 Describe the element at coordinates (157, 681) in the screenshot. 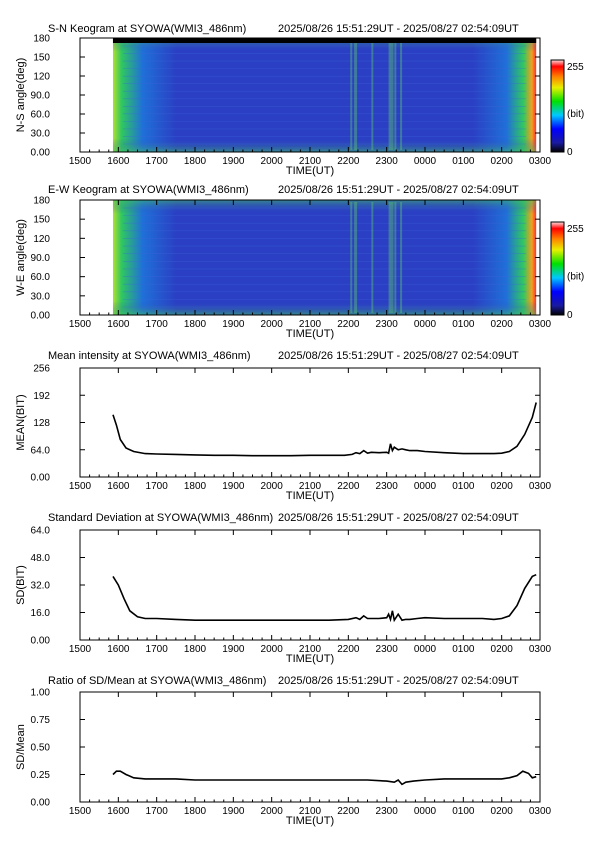

I see `panel-title: Ratio of SD/Mean at SYOWA(WMI3_486nm)` at that location.